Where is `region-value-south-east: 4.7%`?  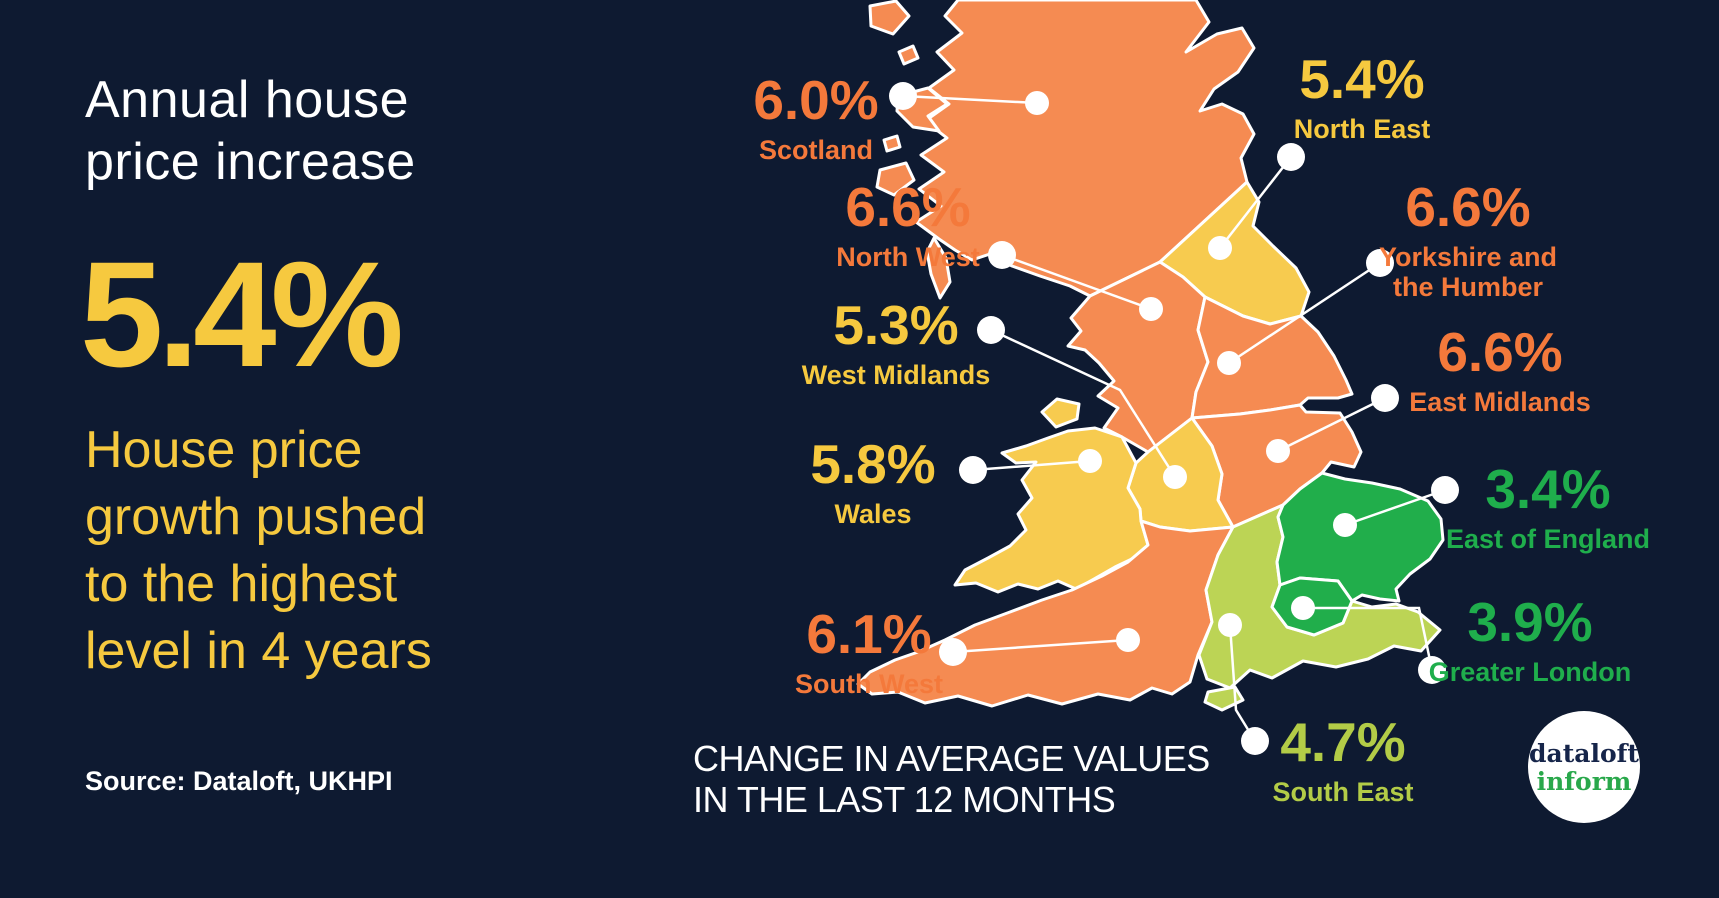
region-value-south-east: 4.7% is located at coordinates (1343, 742).